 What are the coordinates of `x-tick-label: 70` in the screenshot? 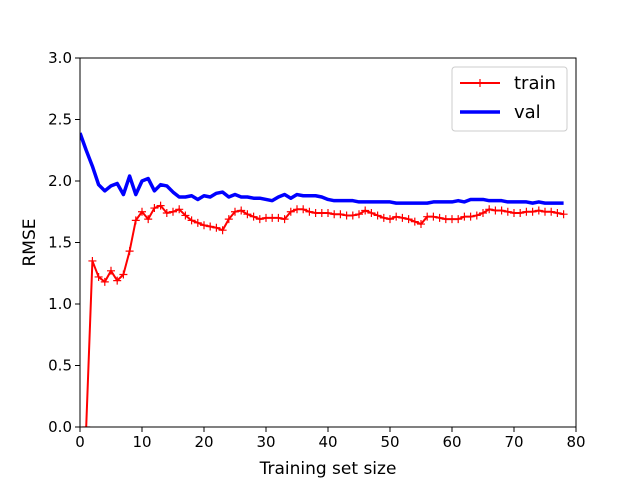 It's located at (513, 442).